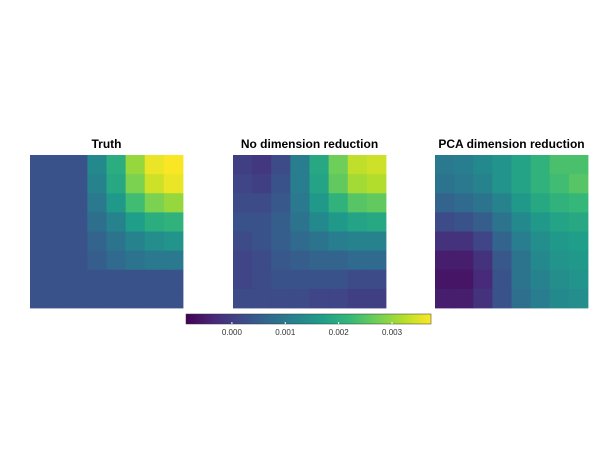  I want to click on colorbar, so click(308, 319).